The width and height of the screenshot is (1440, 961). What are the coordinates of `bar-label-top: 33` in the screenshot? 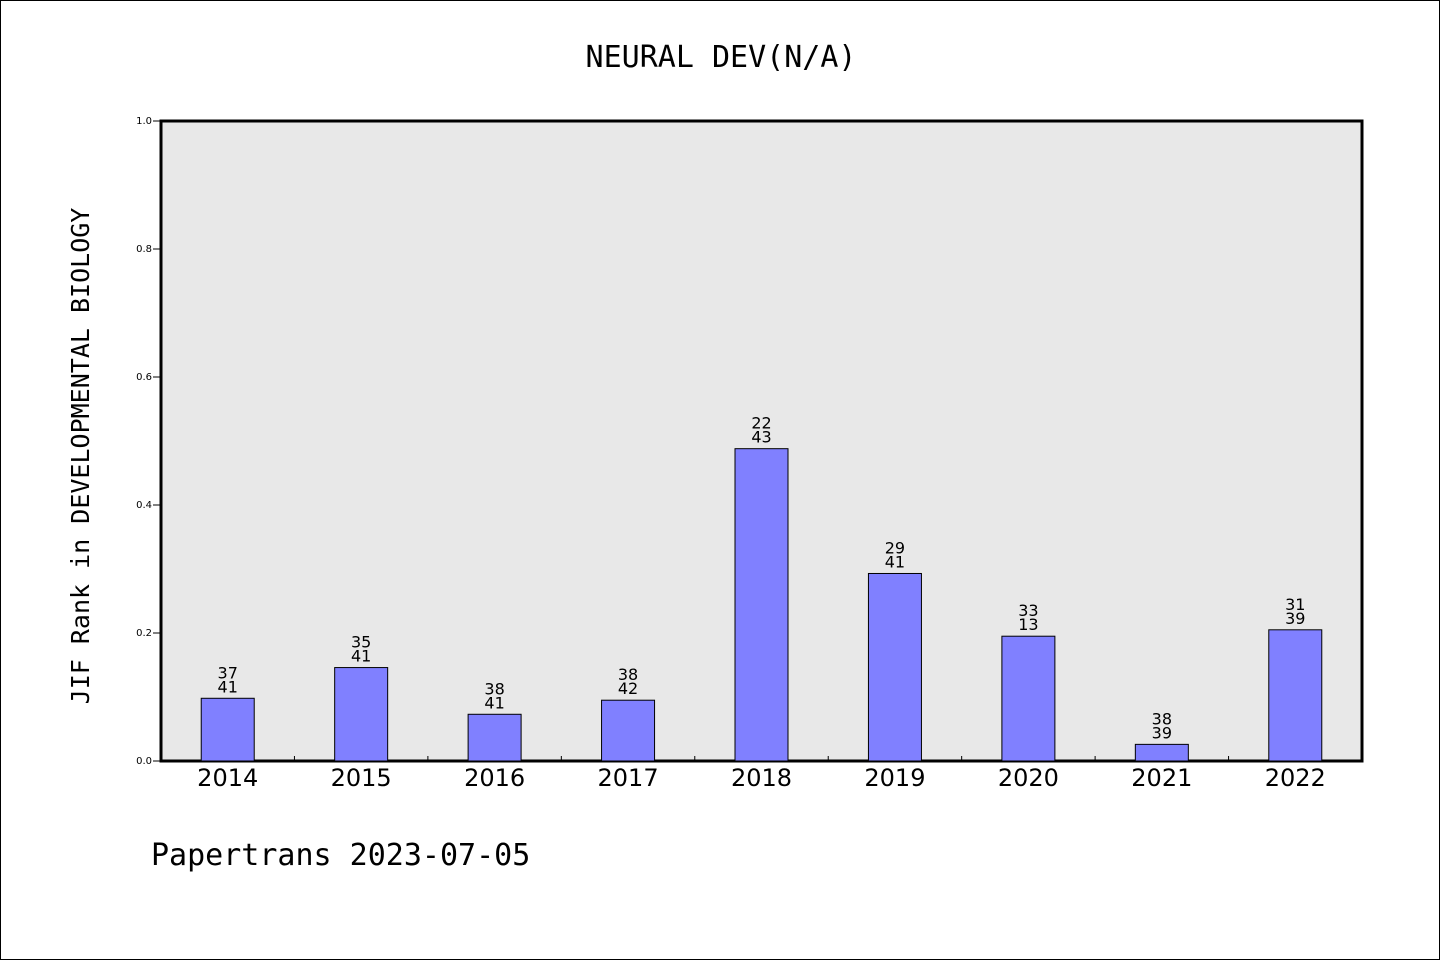 It's located at (1028, 610).